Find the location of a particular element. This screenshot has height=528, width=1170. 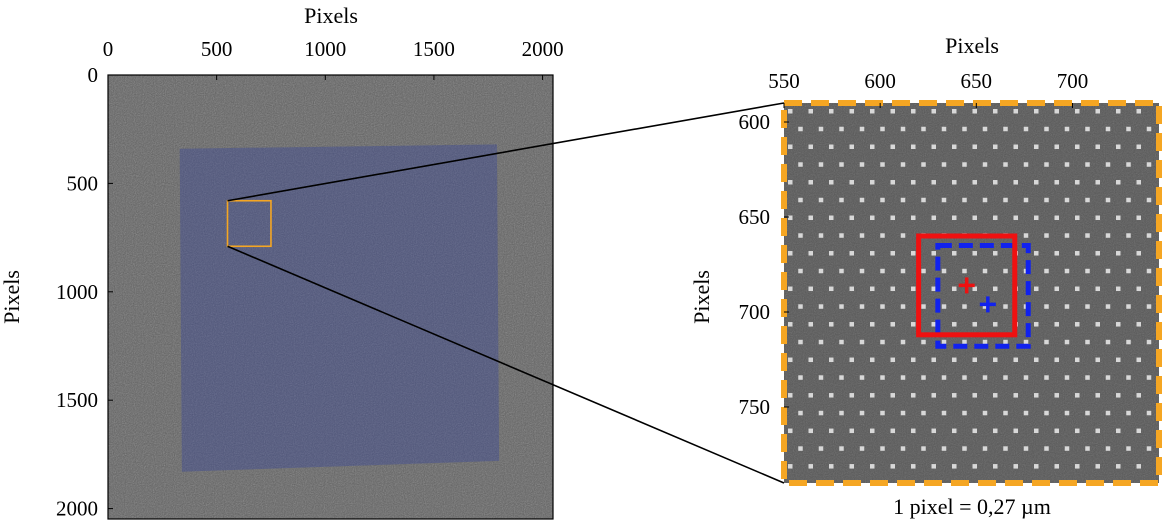

red-box is located at coordinates (967, 285).